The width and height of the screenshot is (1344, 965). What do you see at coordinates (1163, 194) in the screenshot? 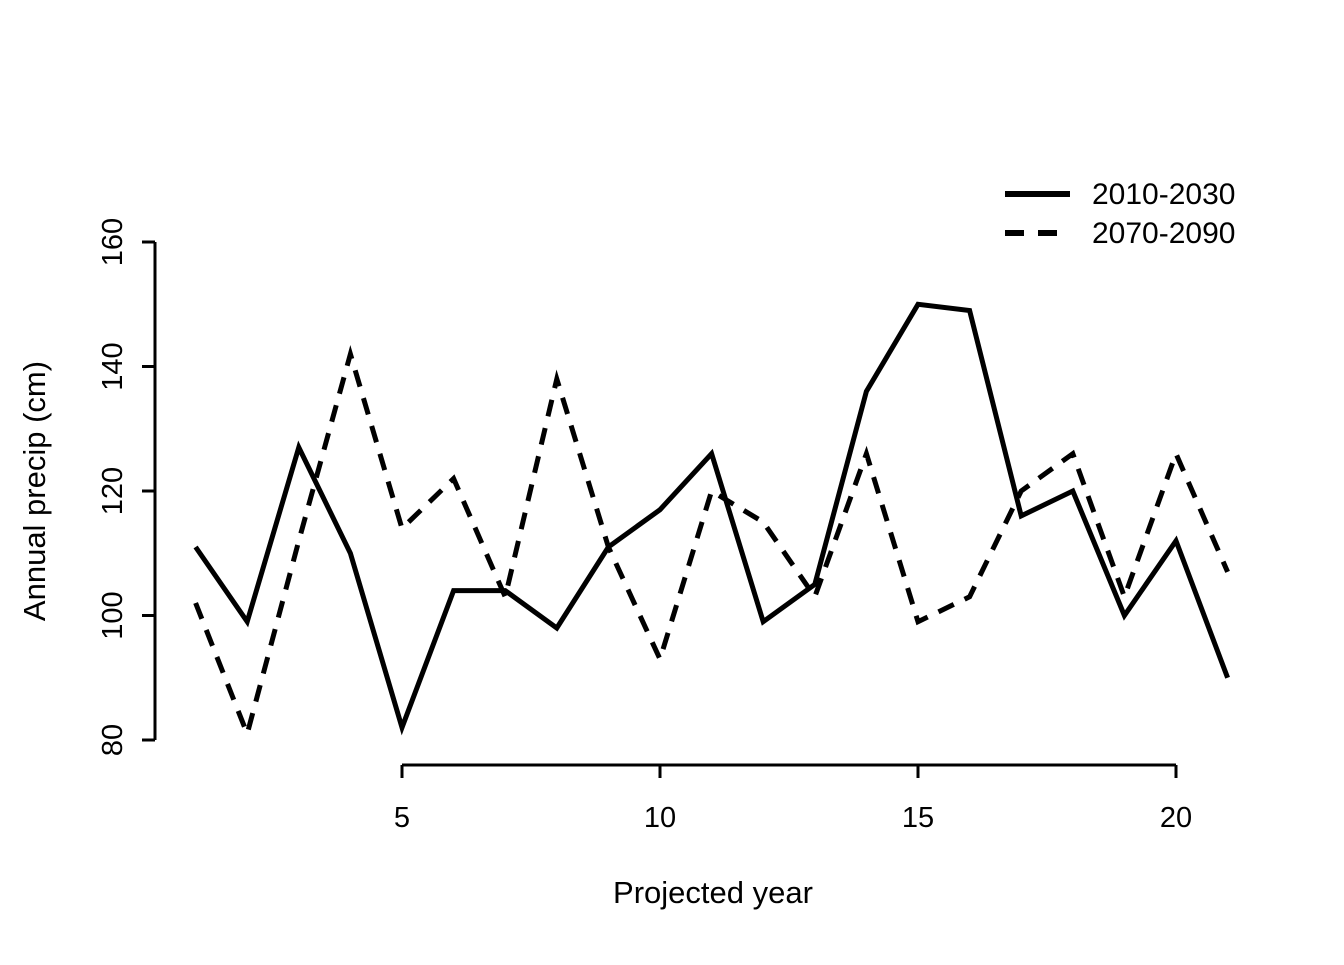
I see `legend-label-2010-2030: 2010-2030` at bounding box center [1163, 194].